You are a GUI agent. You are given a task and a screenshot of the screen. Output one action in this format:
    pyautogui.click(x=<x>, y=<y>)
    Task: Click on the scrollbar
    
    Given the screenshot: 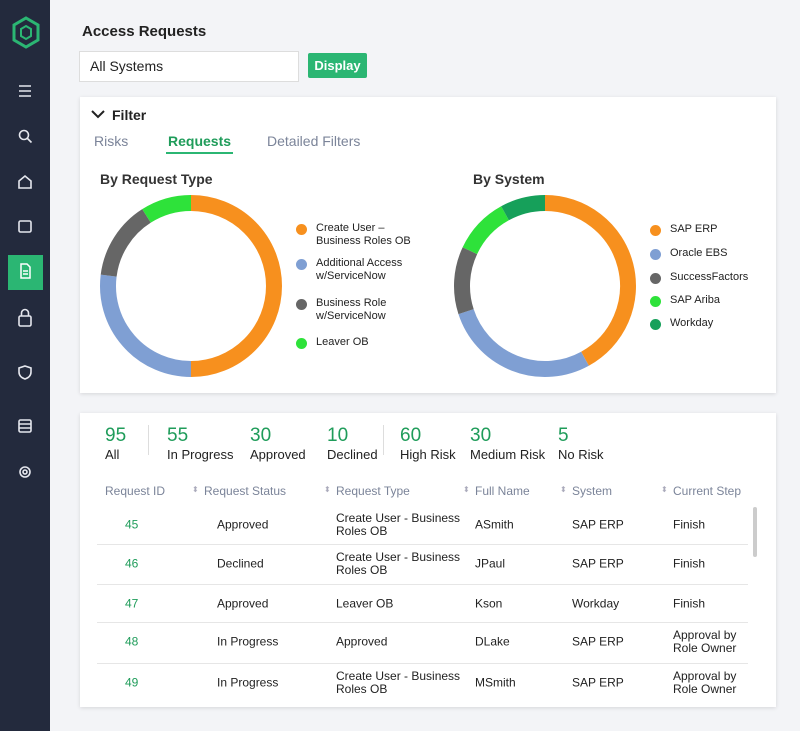 What is the action you would take?
    pyautogui.click(x=755, y=532)
    